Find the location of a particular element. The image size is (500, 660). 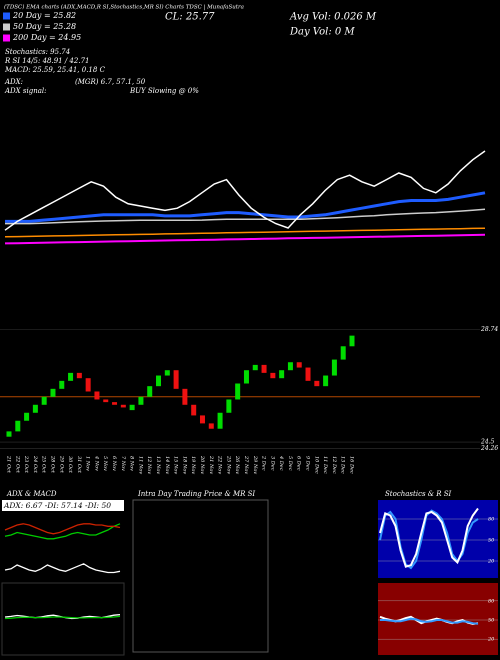

x-tick-label: 4 Nov is located at coordinates (96, 463).